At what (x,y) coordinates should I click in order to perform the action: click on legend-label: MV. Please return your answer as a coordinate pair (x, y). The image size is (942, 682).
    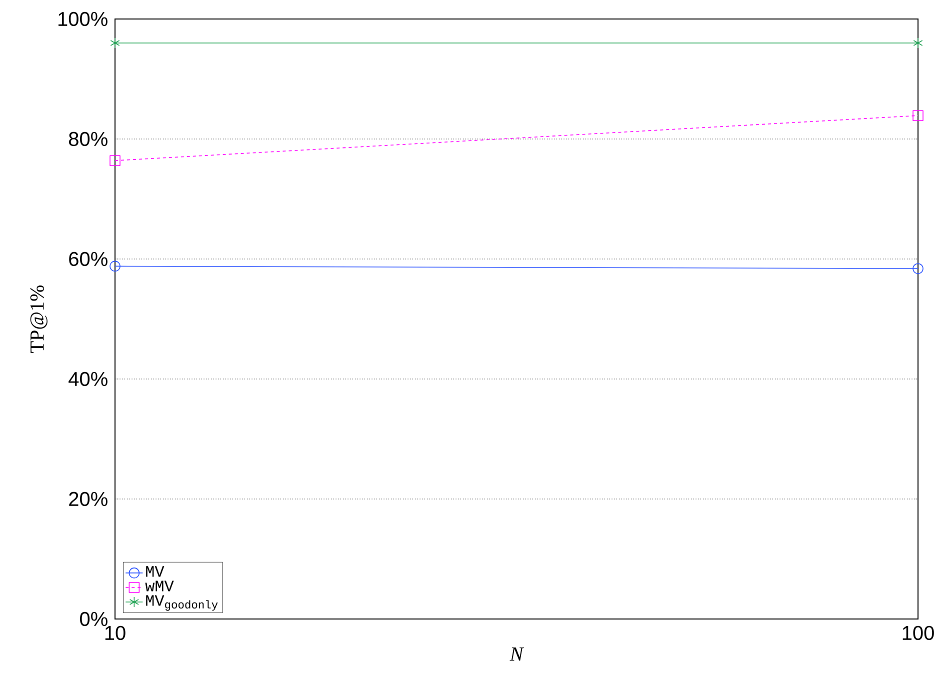
    Looking at the image, I should click on (155, 571).